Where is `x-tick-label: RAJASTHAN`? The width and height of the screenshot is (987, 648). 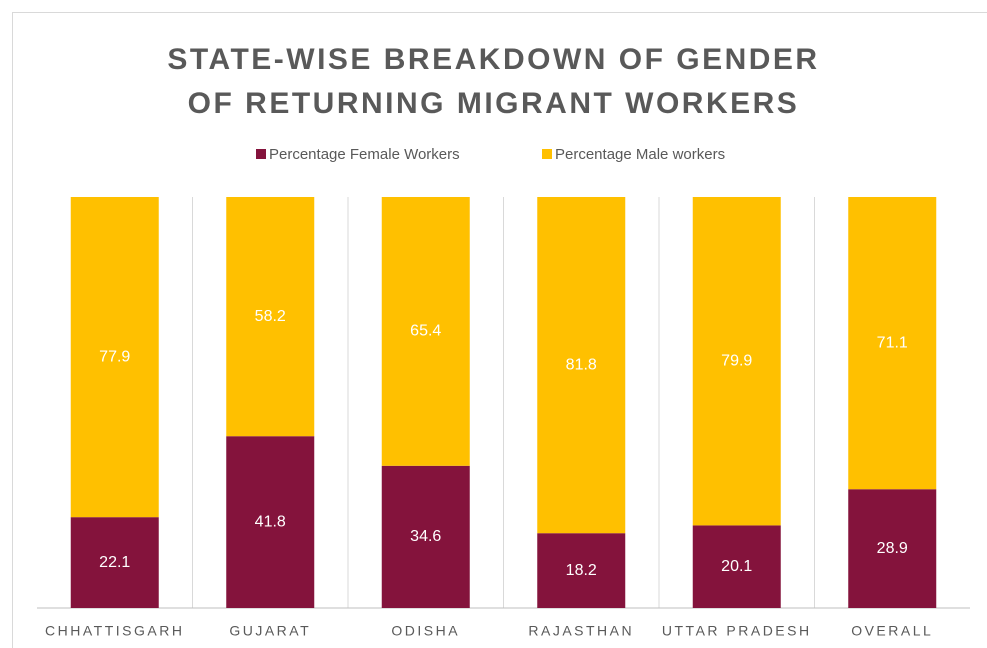 x-tick-label: RAJASTHAN is located at coordinates (581, 631).